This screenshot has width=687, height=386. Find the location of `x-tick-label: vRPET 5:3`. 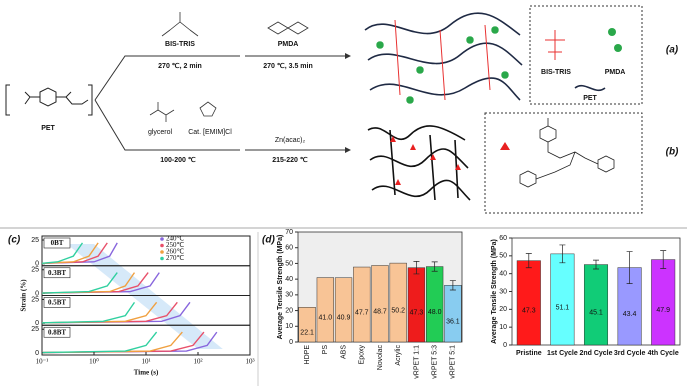

x-tick-label: vRPET 5:3 is located at coordinates (435, 362).